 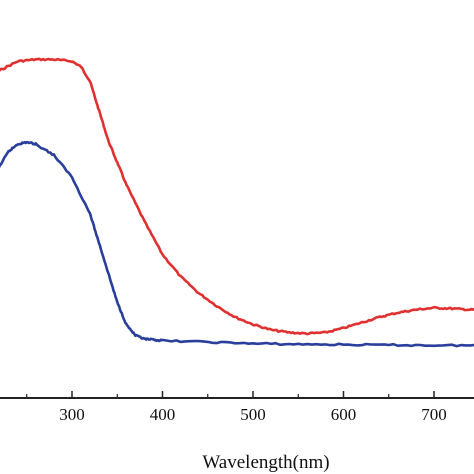 I want to click on x-tick-label-300: 300, so click(x=72, y=414).